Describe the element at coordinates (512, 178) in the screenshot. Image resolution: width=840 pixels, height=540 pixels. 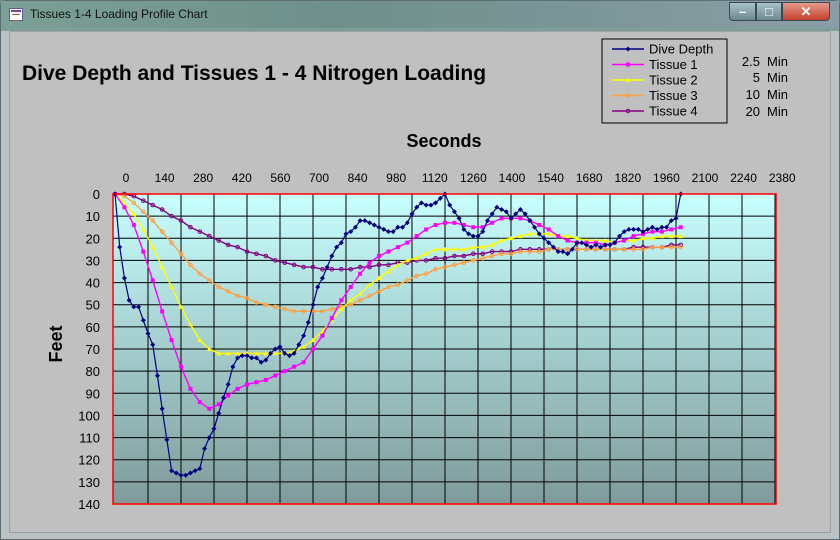
I see `x-tick-label: 1400` at that location.